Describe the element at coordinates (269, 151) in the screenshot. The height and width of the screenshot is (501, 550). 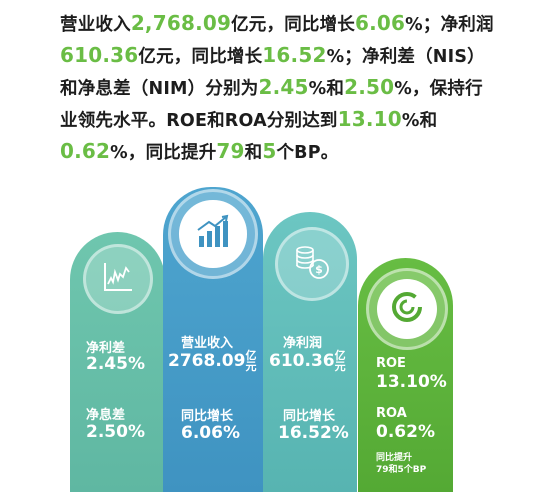
I see `roa-bp-figure: 5` at that location.